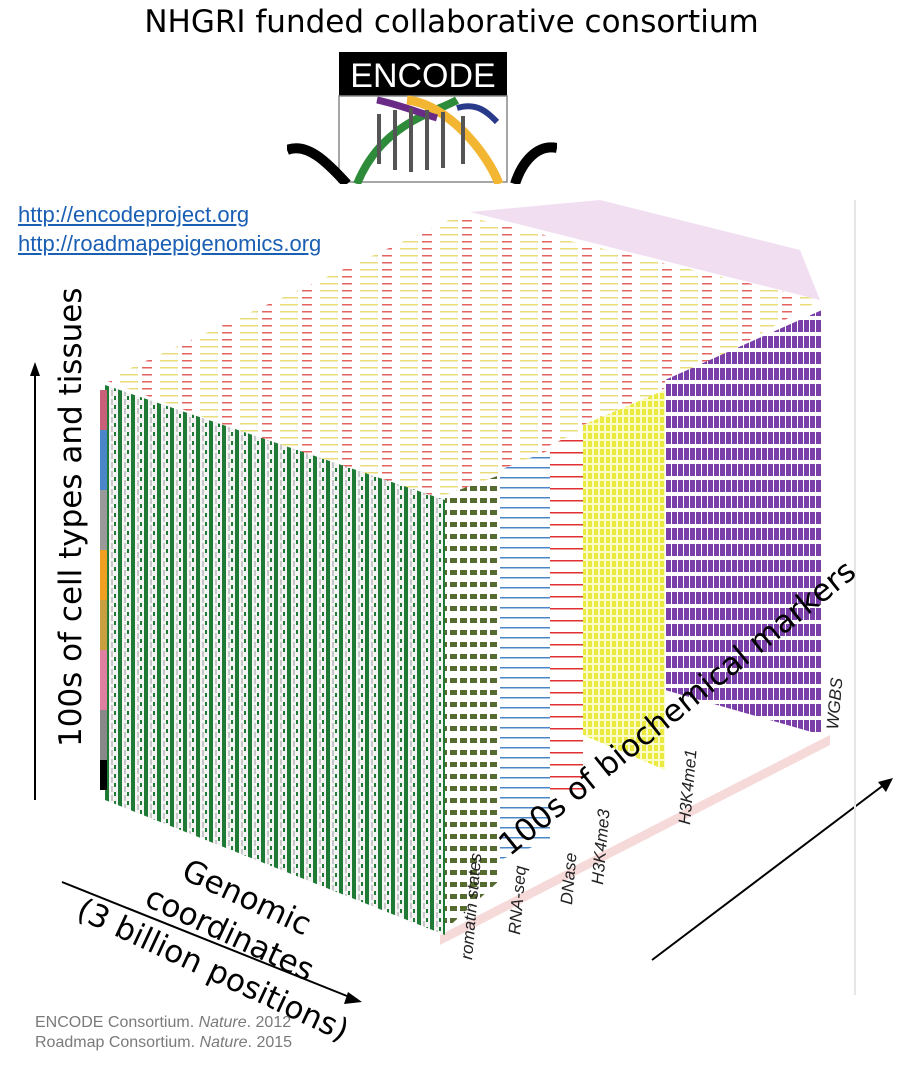 The image size is (903, 1068). I want to click on citation-source: Roadmap Consortium., so click(117, 1042).